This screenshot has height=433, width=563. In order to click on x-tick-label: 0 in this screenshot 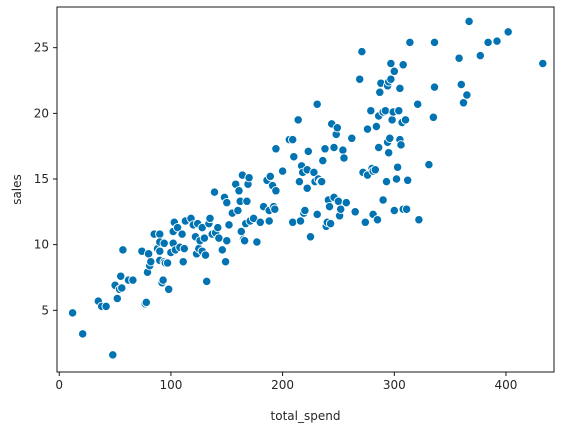, I will do `click(59, 385)`.